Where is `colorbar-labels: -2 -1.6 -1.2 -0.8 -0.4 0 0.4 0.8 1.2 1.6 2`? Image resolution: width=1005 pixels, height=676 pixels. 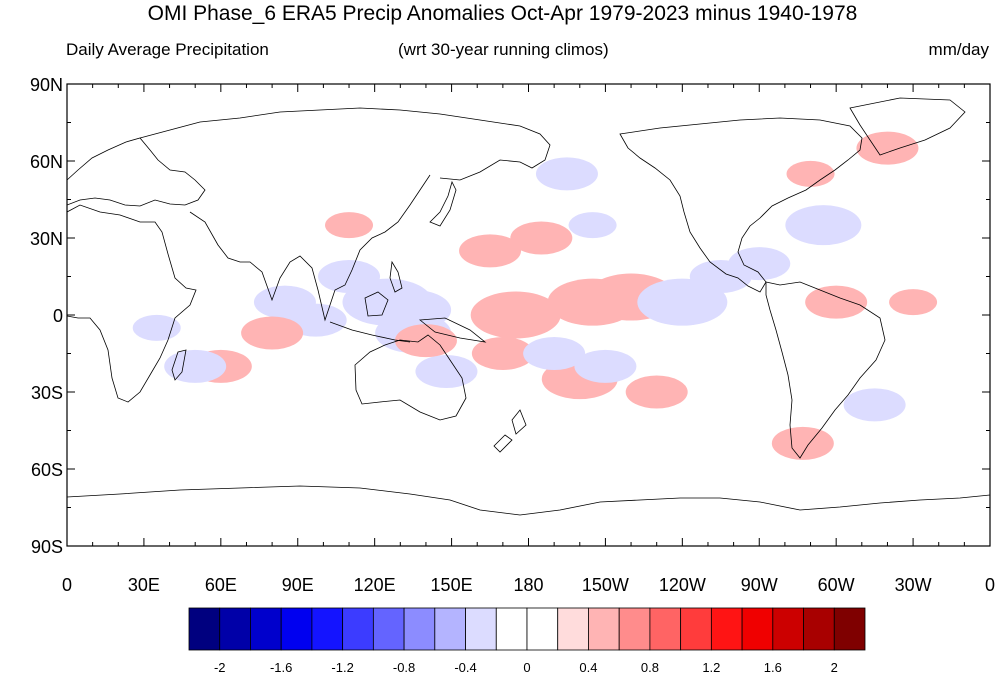 colorbar-labels: -2 -1.6 -1.2 -0.8 -0.4 0 0.4 0.8 1.2 1.6 2 is located at coordinates (526, 667).